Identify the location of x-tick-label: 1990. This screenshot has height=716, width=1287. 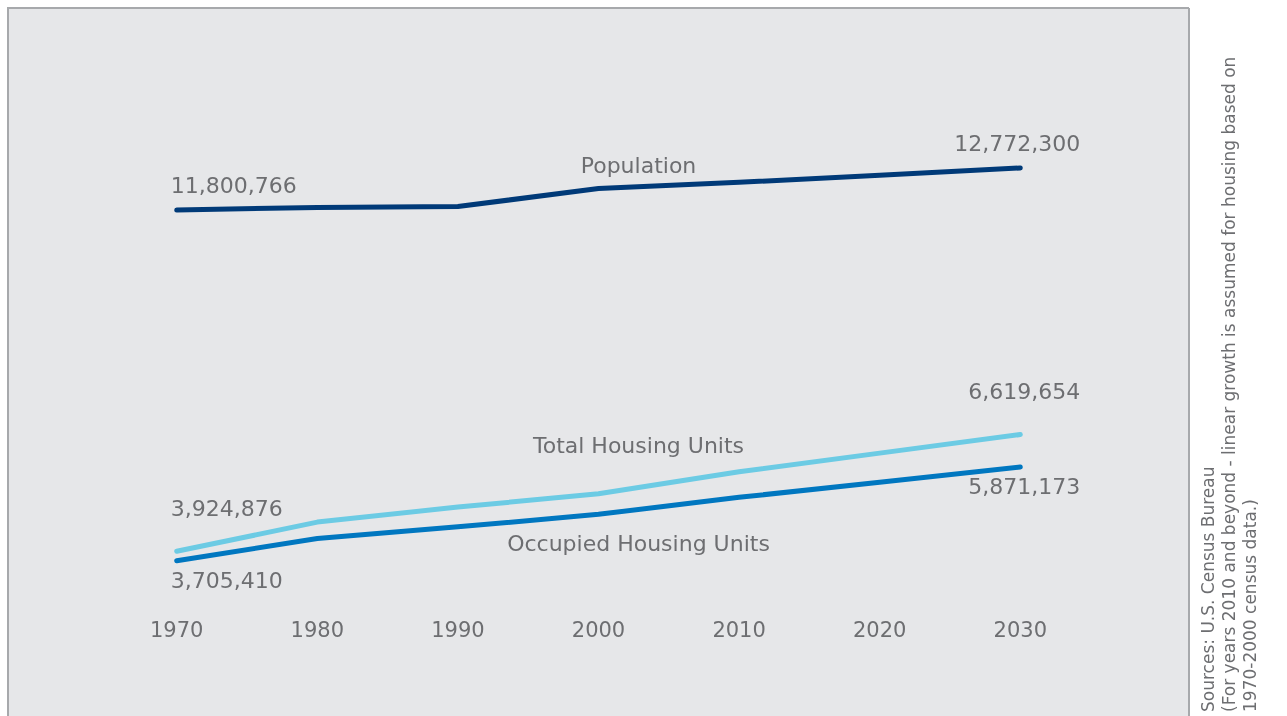
(458, 629).